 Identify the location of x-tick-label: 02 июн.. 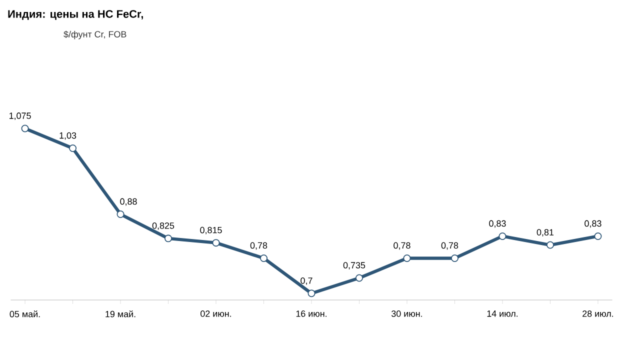
(216, 313).